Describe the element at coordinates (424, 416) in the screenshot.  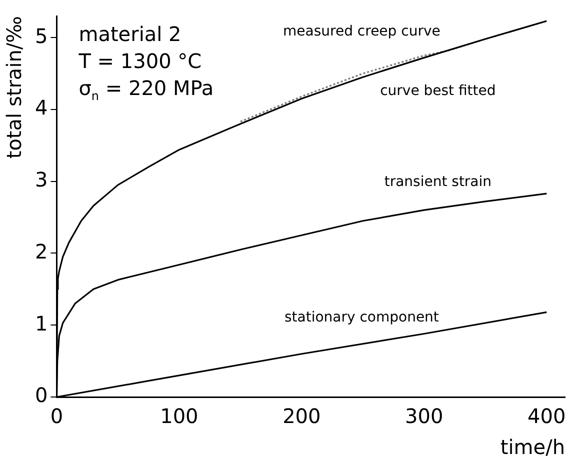
I see `x-tick-label: 300` at that location.